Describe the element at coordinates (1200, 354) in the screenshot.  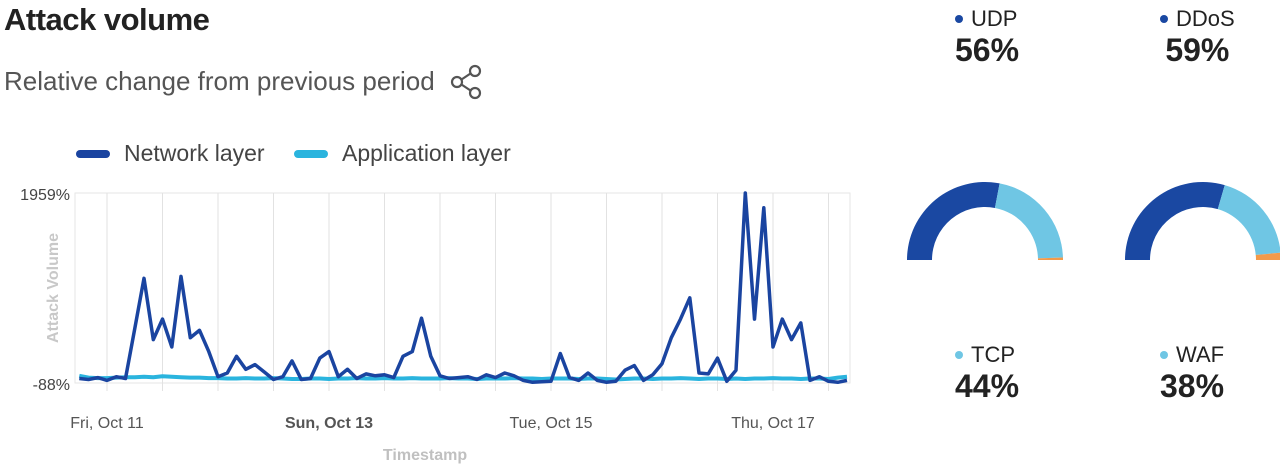
I see `stat-label-text: WAF` at that location.